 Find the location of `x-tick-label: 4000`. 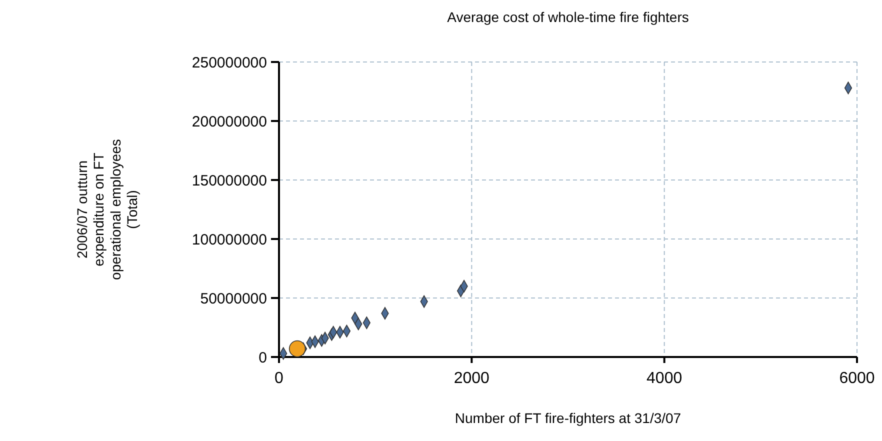

x-tick-label: 4000 is located at coordinates (664, 378).